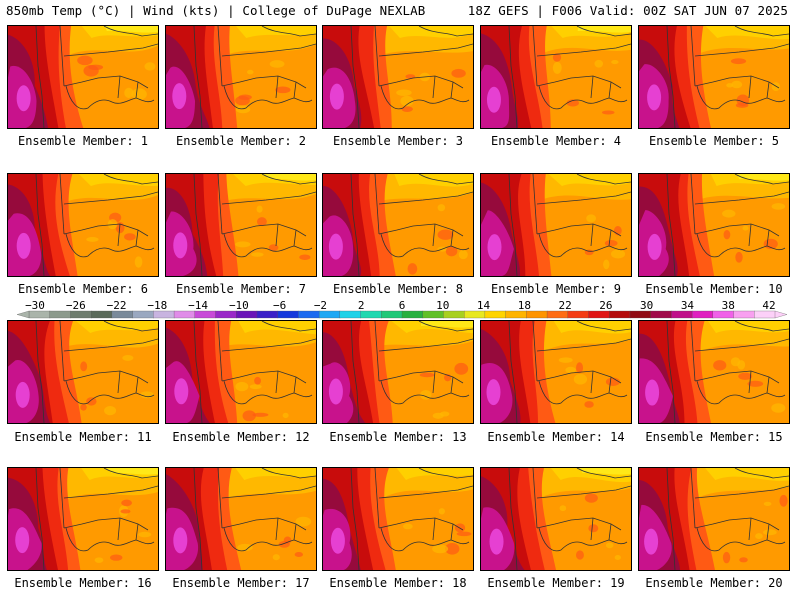 The image size is (800, 600). I want to click on ensemble-member-label: Ensemble Member: 9, so click(556, 289).